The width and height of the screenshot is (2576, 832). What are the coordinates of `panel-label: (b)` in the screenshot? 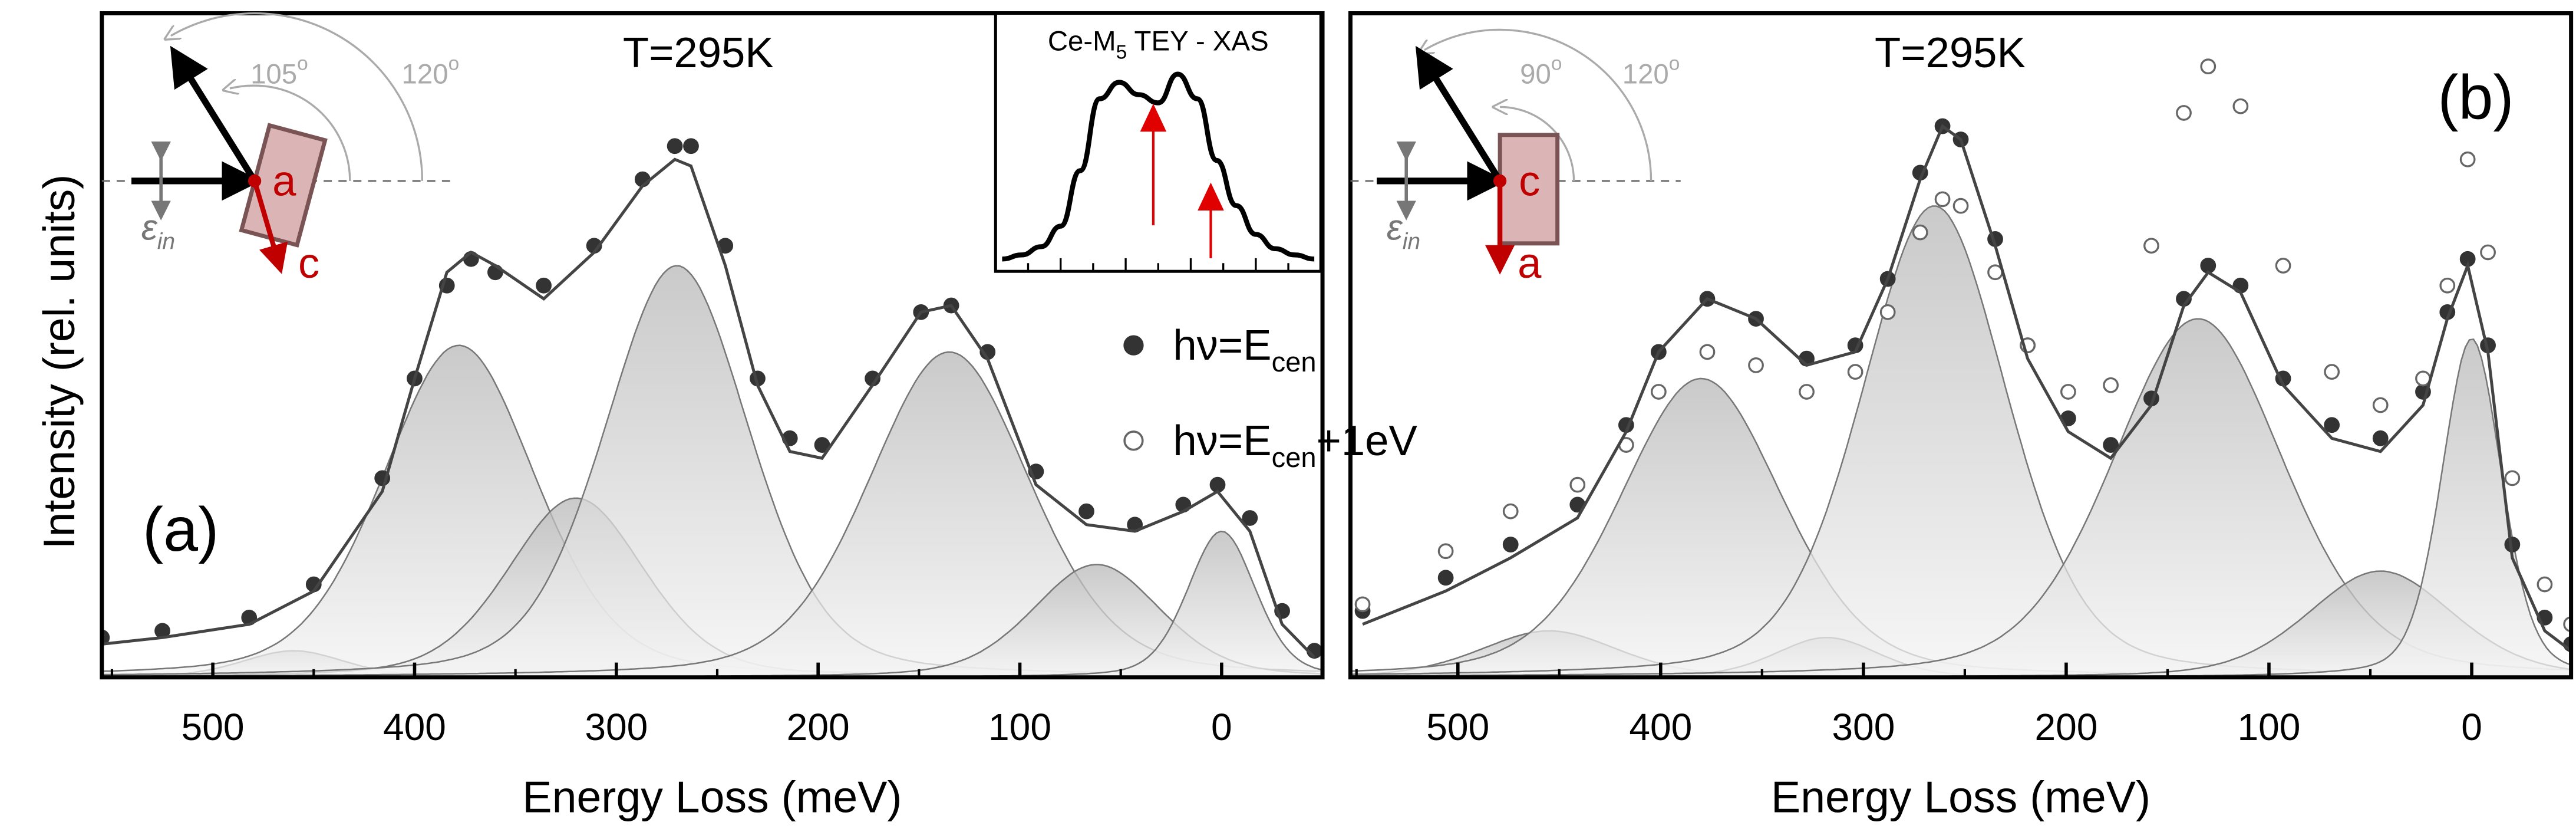 It's located at (2476, 97).